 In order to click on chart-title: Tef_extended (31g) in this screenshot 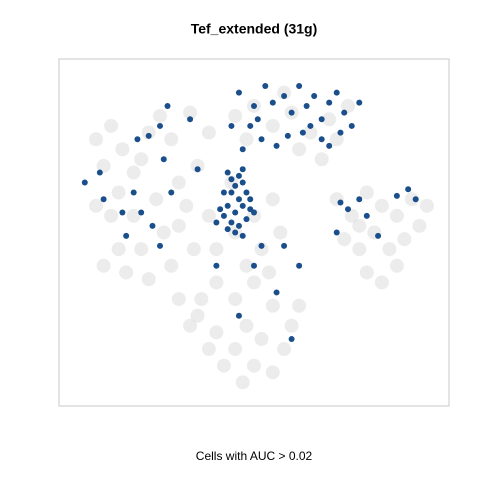, I will do `click(254, 29)`.